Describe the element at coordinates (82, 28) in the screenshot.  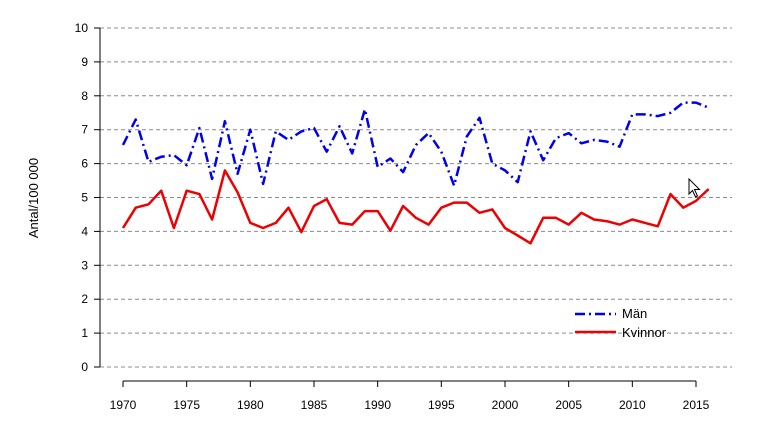
I see `y-tick-label: 10` at that location.